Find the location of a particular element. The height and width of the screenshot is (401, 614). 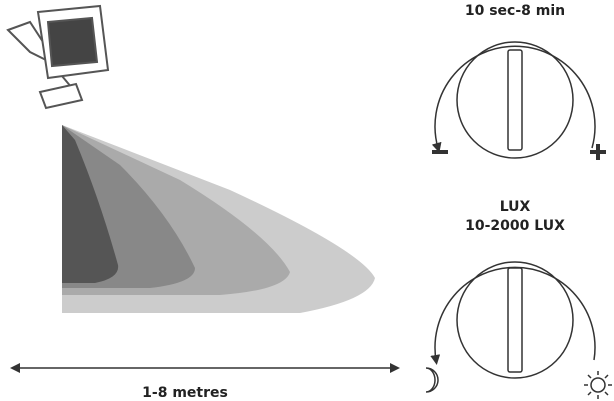

lux-title: LUX is located at coordinates (515, 207).